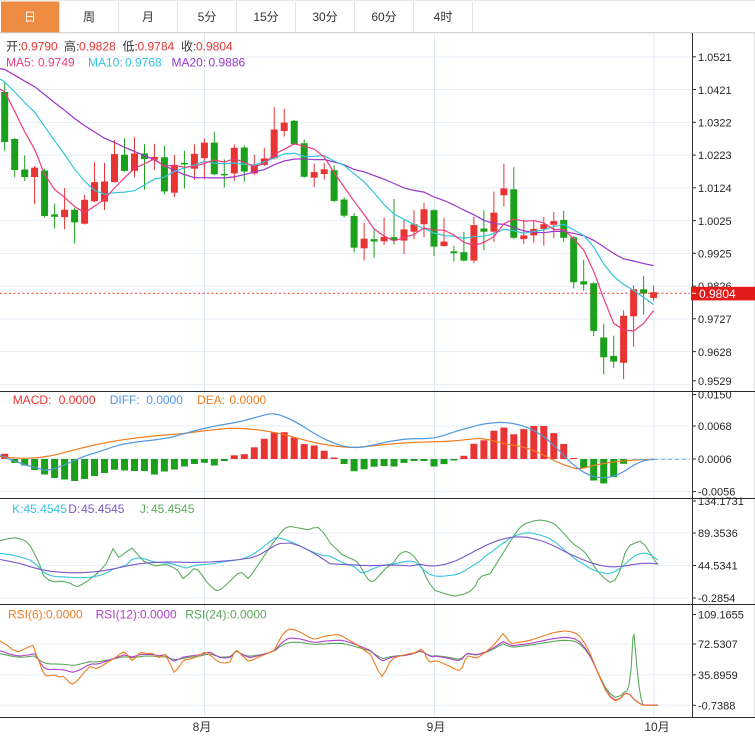  What do you see at coordinates (144, 509) in the screenshot?
I see `svg-text: J:` at bounding box center [144, 509].